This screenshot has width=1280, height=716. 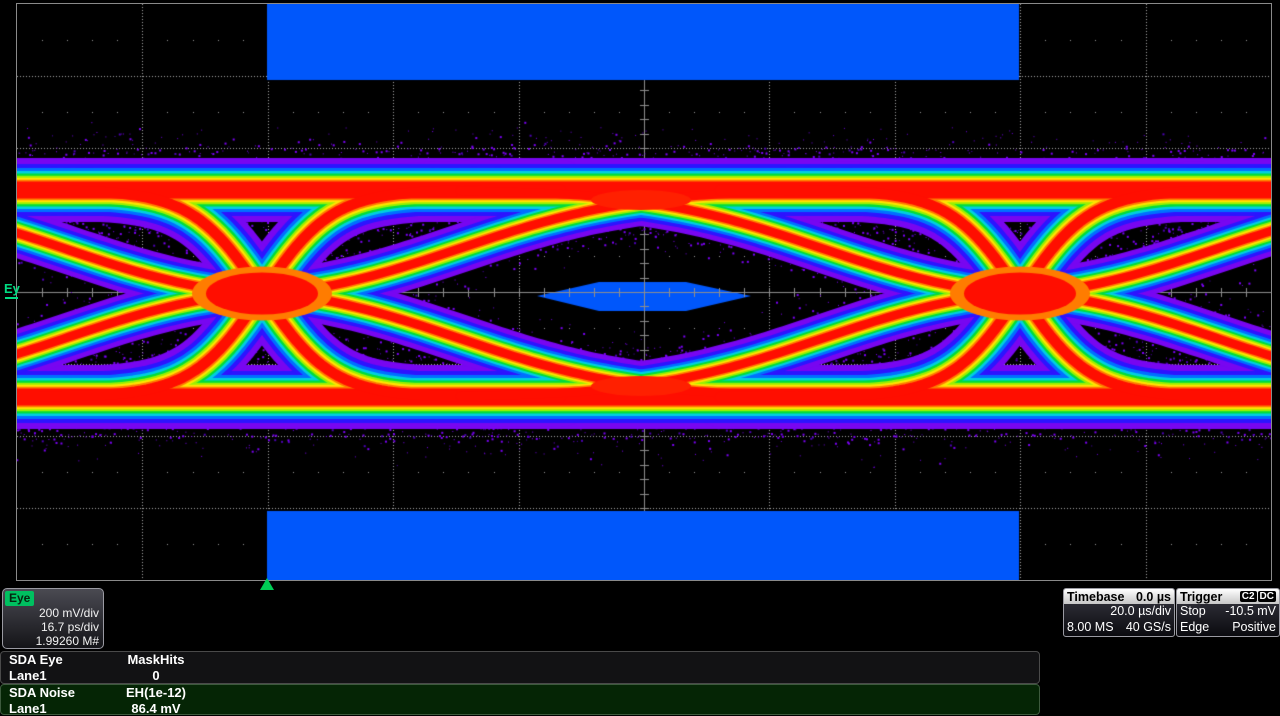 I want to click on table-row: Lane1 86.4 mV, so click(x=520, y=708).